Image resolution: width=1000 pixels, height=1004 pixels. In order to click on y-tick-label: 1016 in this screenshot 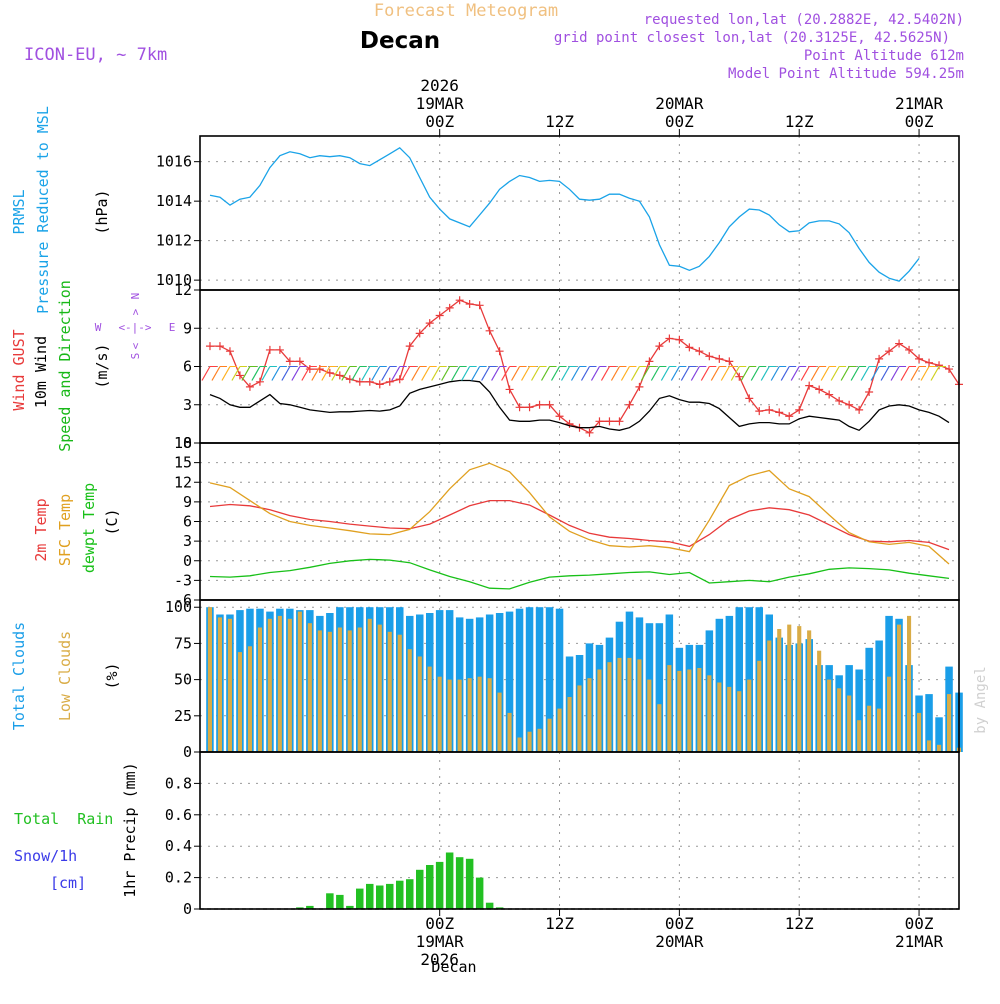, I will do `click(174, 162)`.